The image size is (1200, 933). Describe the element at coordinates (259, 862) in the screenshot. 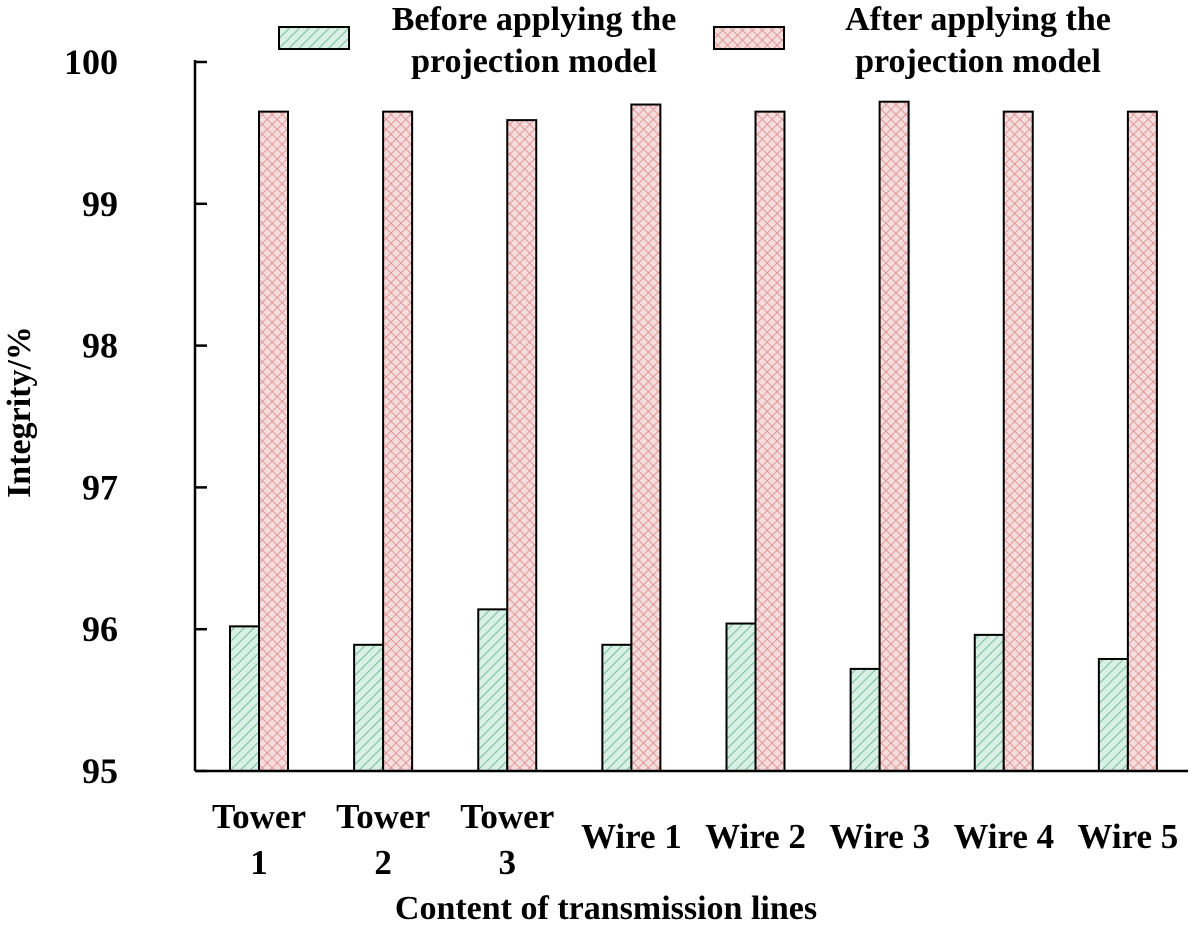

I see `x-tick-label-0-line1: 1` at that location.